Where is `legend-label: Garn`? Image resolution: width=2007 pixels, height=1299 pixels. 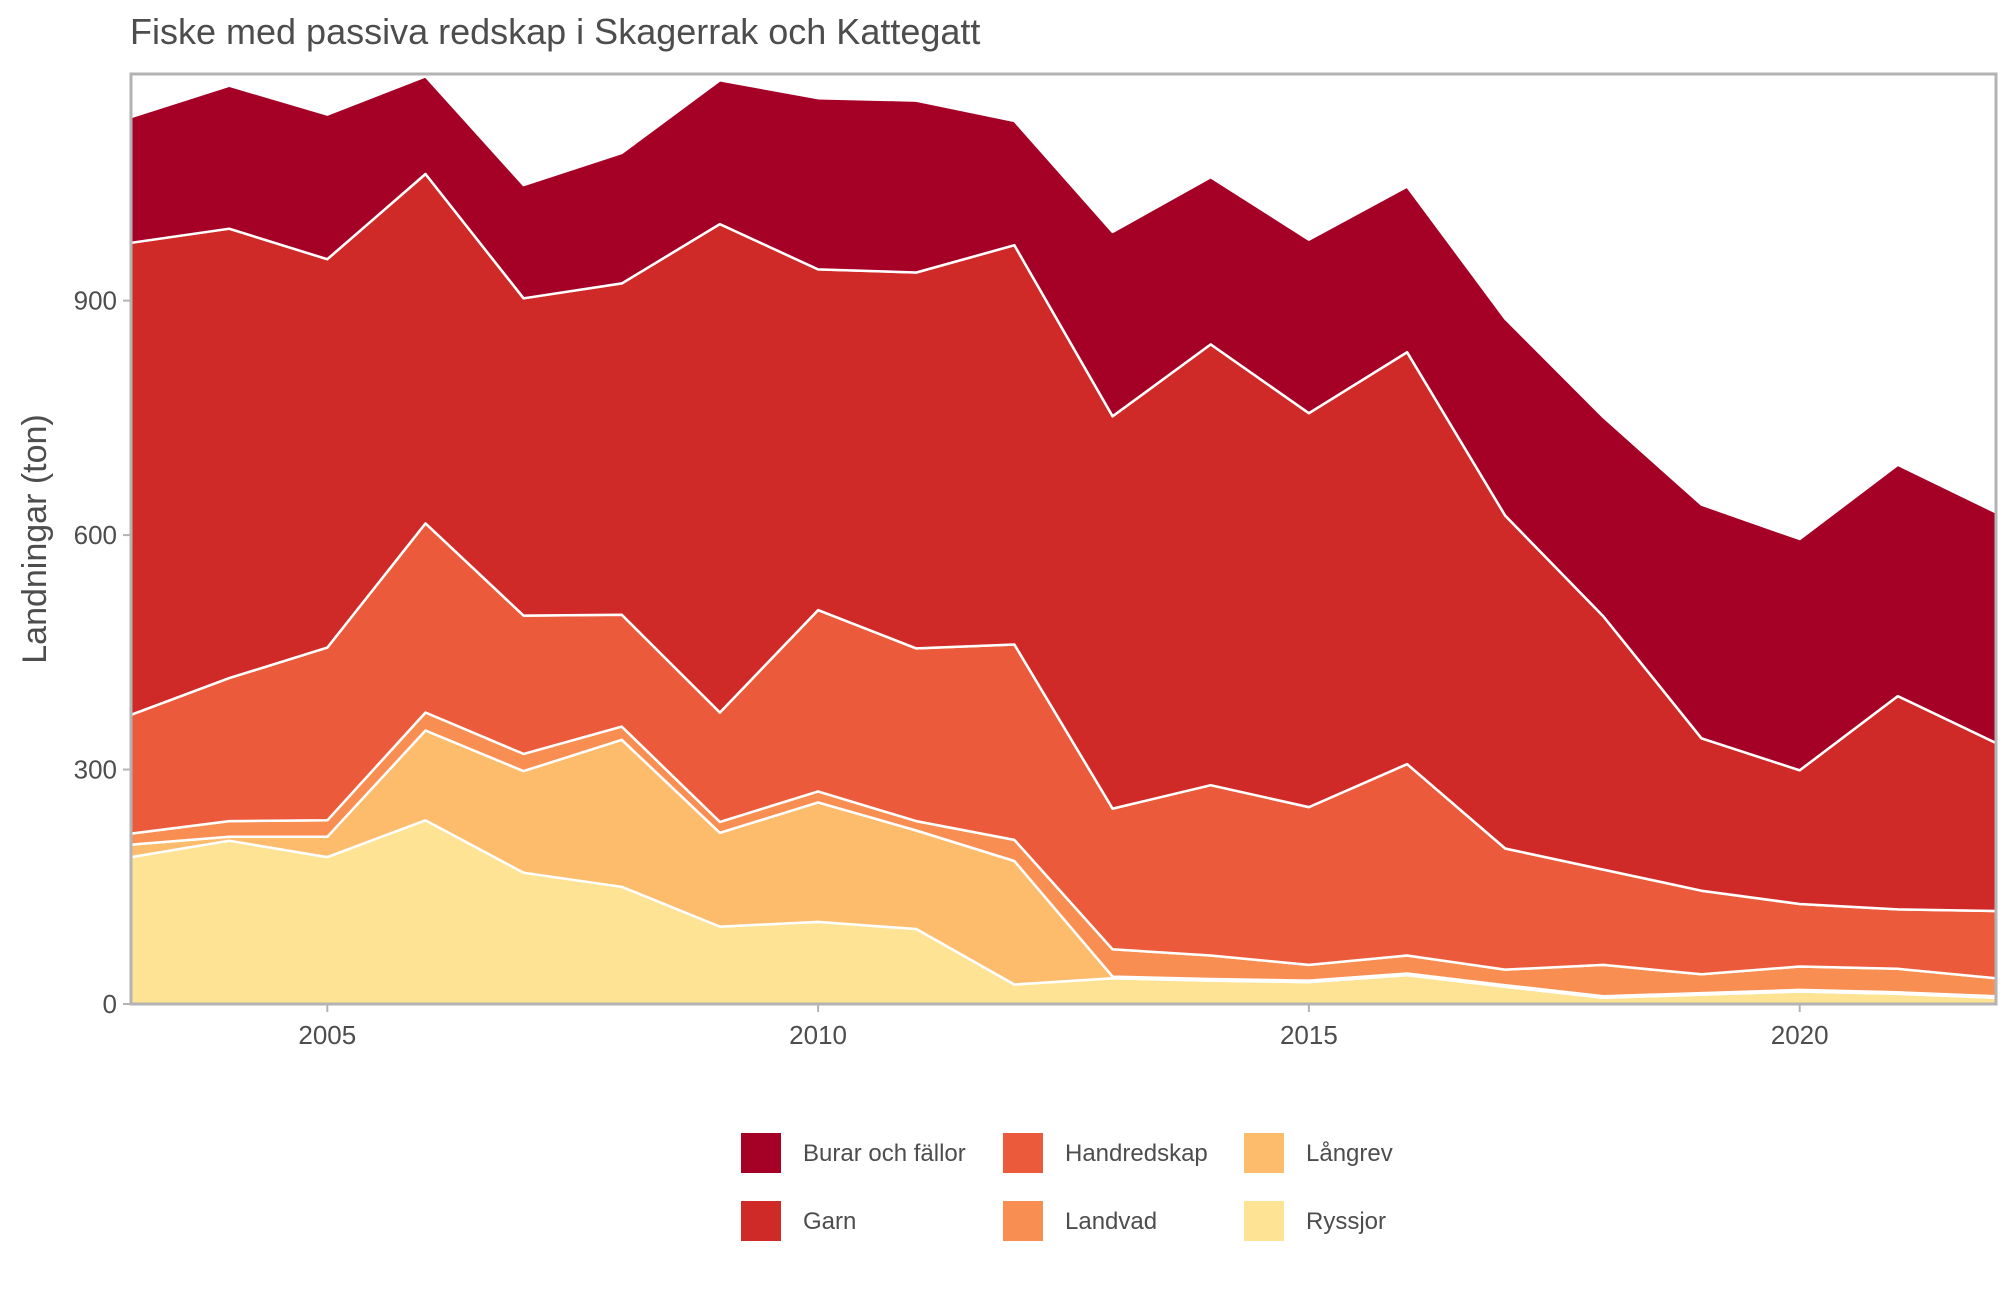 legend-label: Garn is located at coordinates (829, 1221).